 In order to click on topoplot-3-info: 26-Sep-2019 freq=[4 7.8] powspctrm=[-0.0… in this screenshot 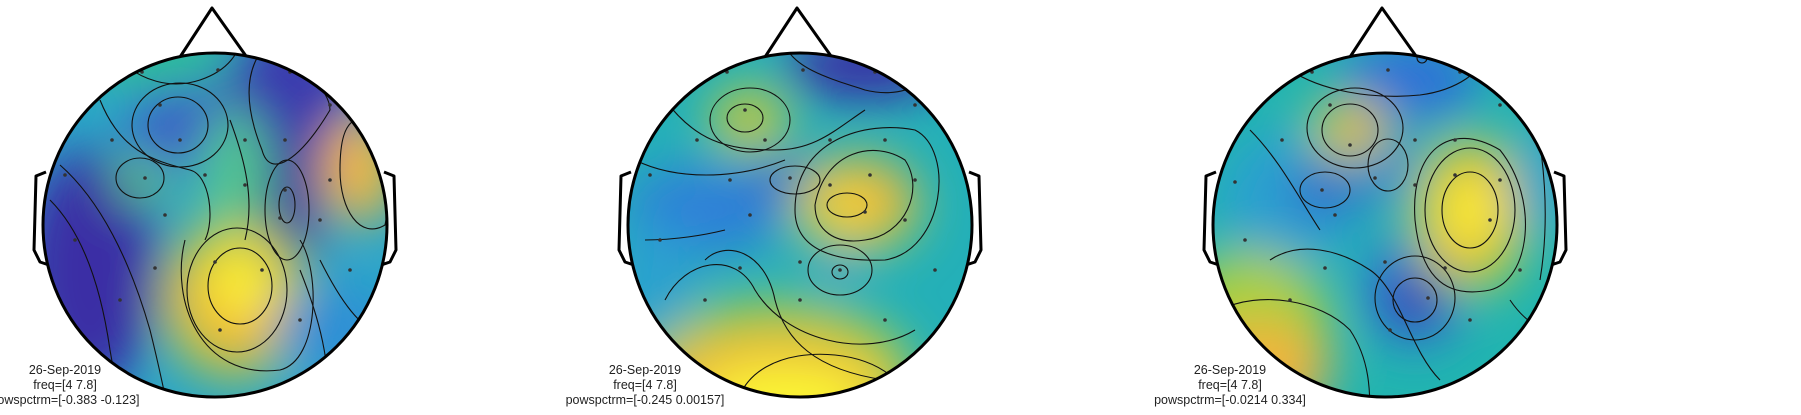, I will do `click(1230, 385)`.